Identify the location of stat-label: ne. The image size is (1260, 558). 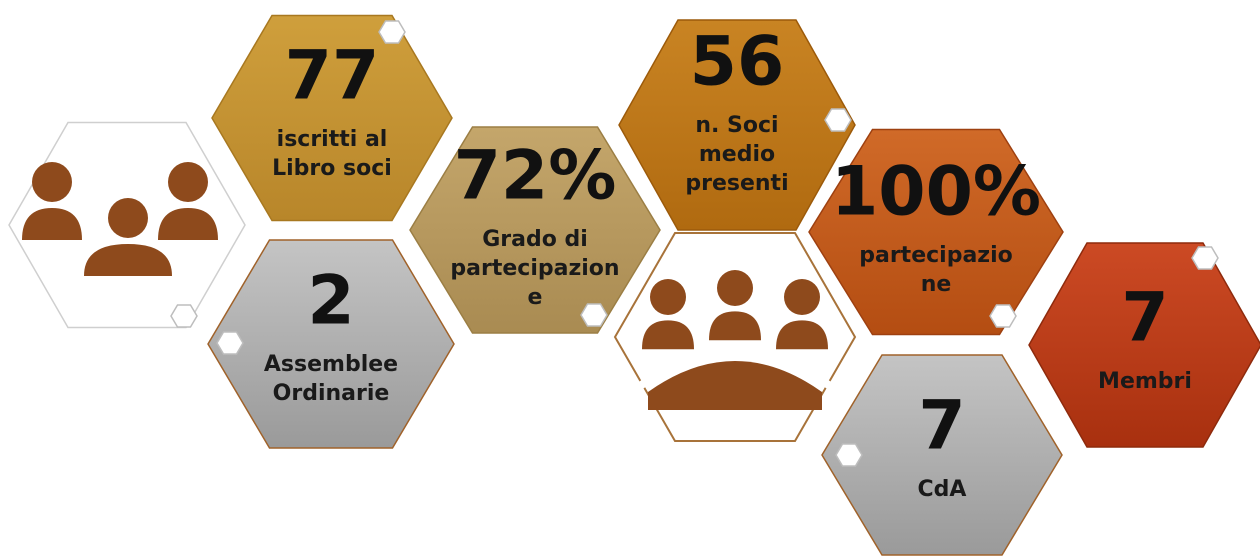
(936, 284).